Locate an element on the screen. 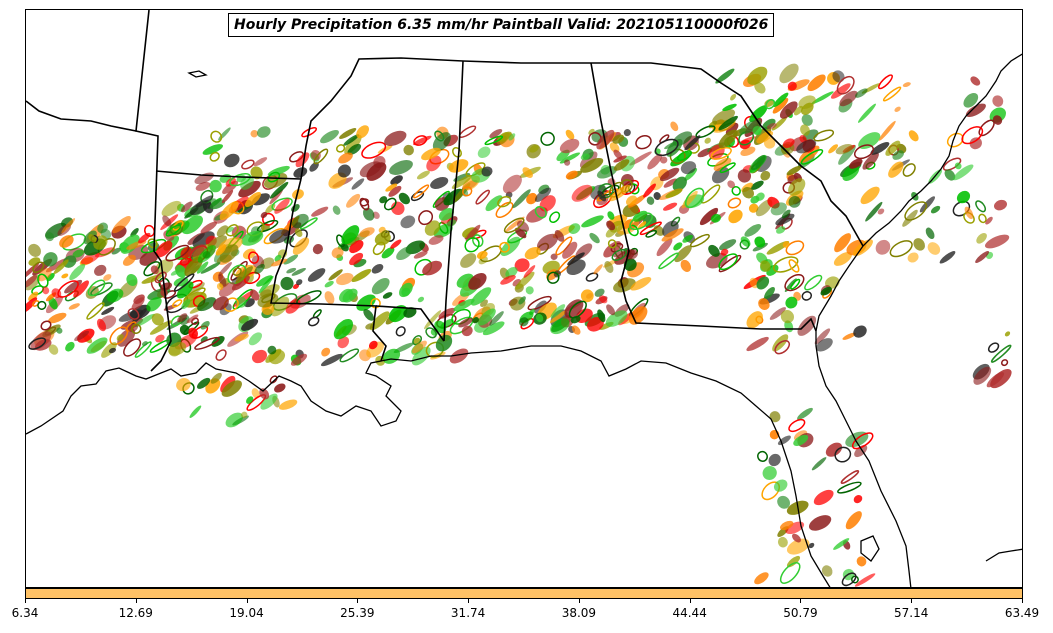 The height and width of the screenshot is (633, 1053). colorbar-tick-label: 25.39 is located at coordinates (357, 613).